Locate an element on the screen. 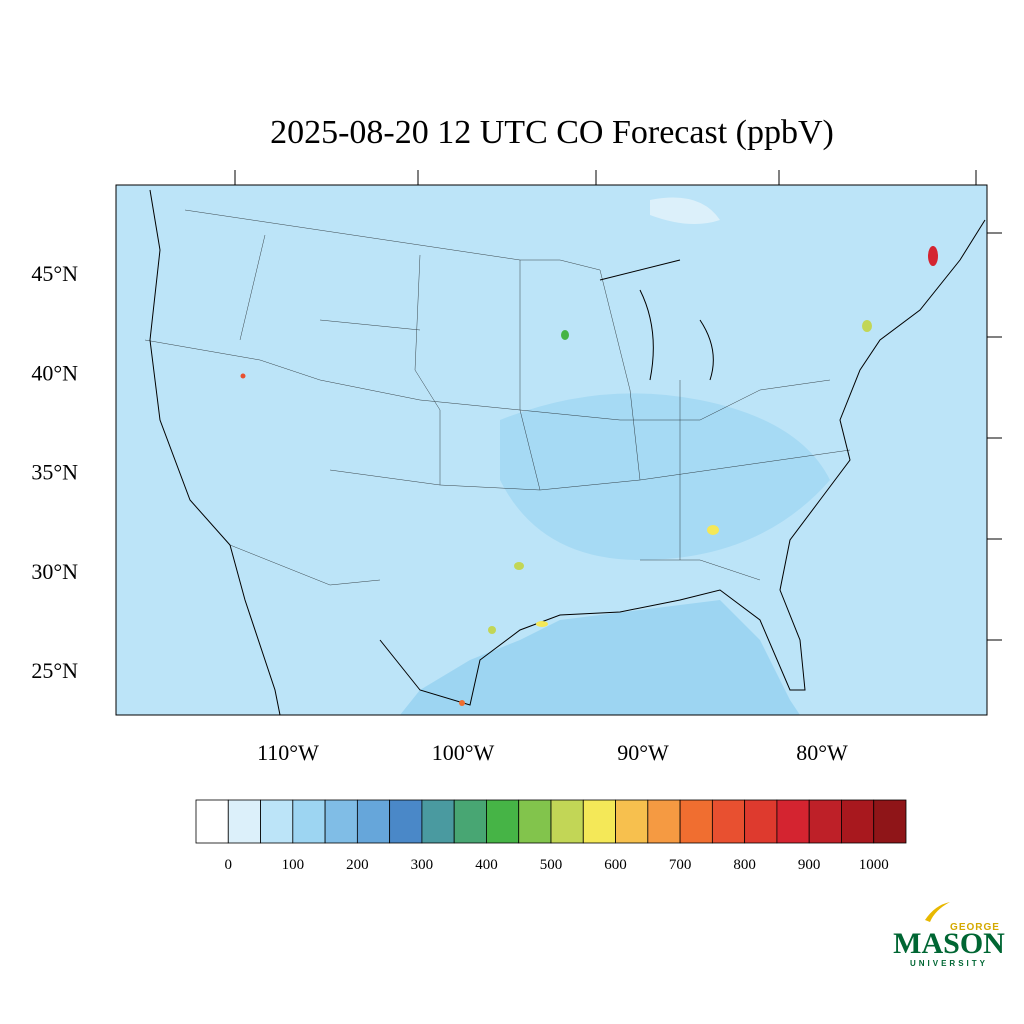 This screenshot has height=1024, width=1024. lon-label: 110°W is located at coordinates (288, 752).